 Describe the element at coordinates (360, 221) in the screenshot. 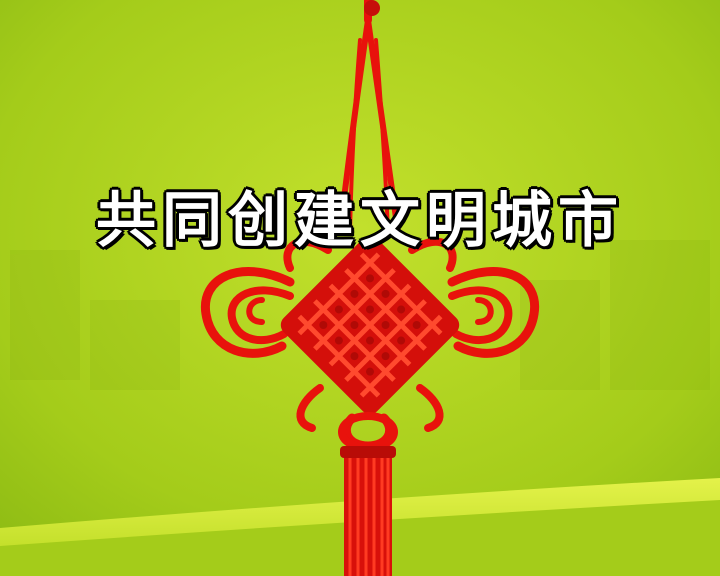

I see `page-title: 共同创建文明城市` at that location.